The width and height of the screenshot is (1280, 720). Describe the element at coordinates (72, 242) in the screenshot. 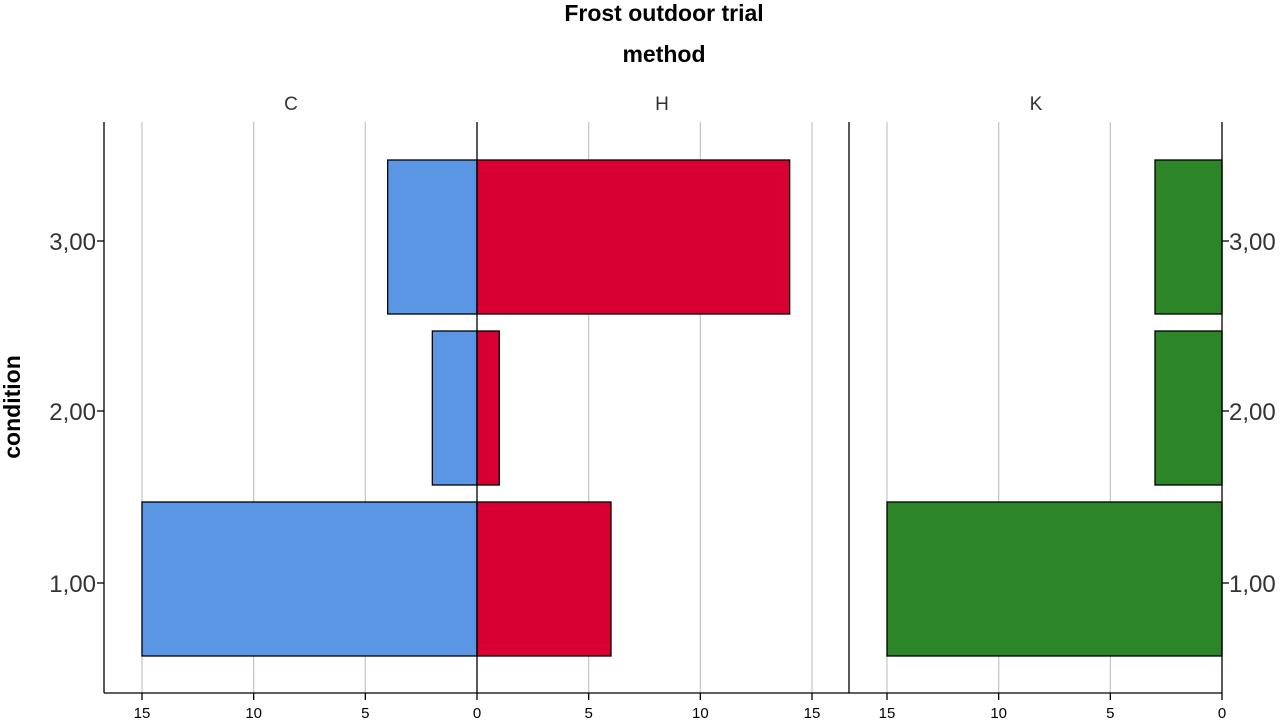

I see `y-tick-label-left: 3,00` at that location.